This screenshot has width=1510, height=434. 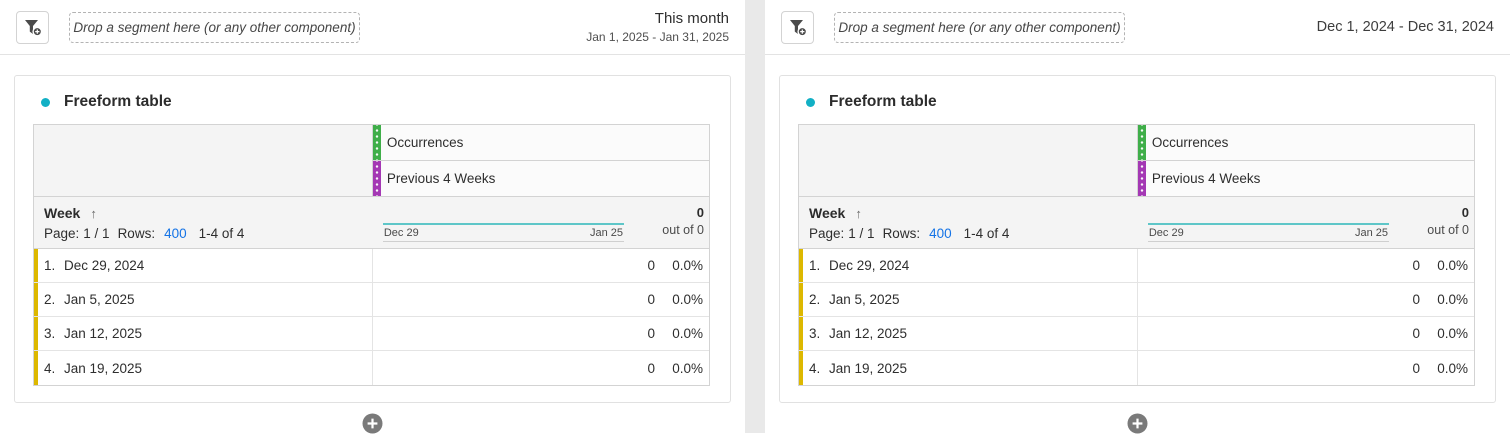 I want to click on dimension-header-row: Week ↑ Page: 1 / 1 Rows: 400 1-4 of 4, so click(x=371, y=223).